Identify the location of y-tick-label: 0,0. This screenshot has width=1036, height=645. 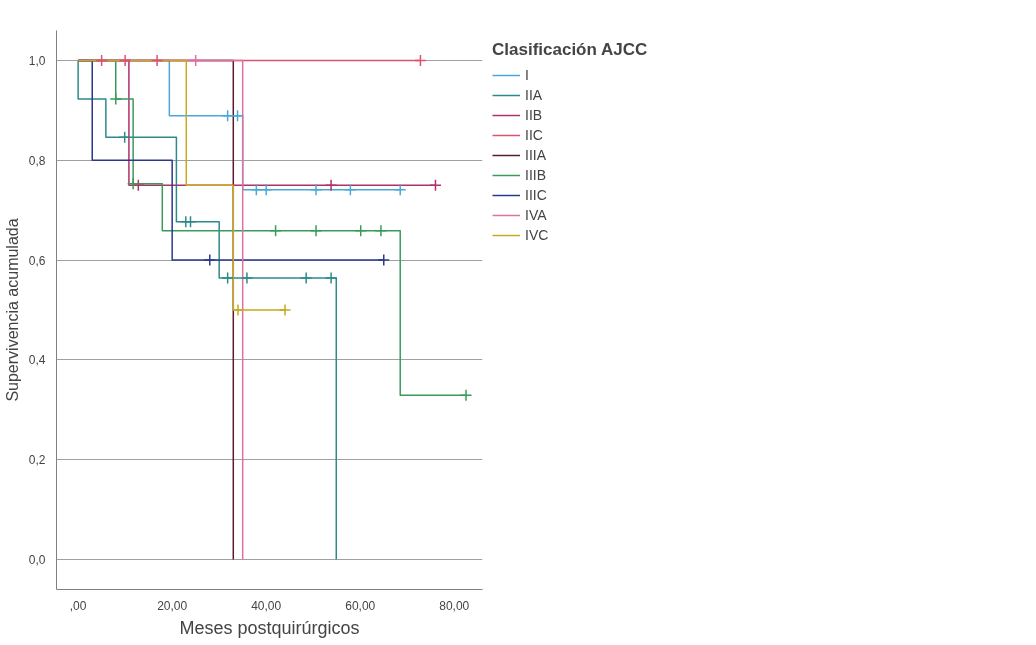
(37, 560).